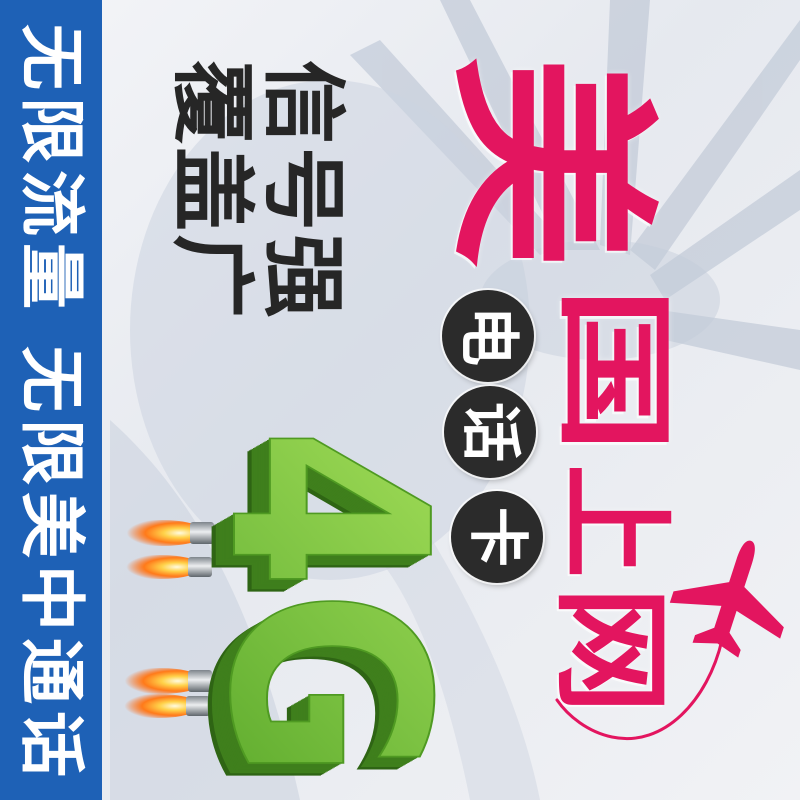  I want to click on feature-text: 信号强 覆盖广, so click(257, 205).